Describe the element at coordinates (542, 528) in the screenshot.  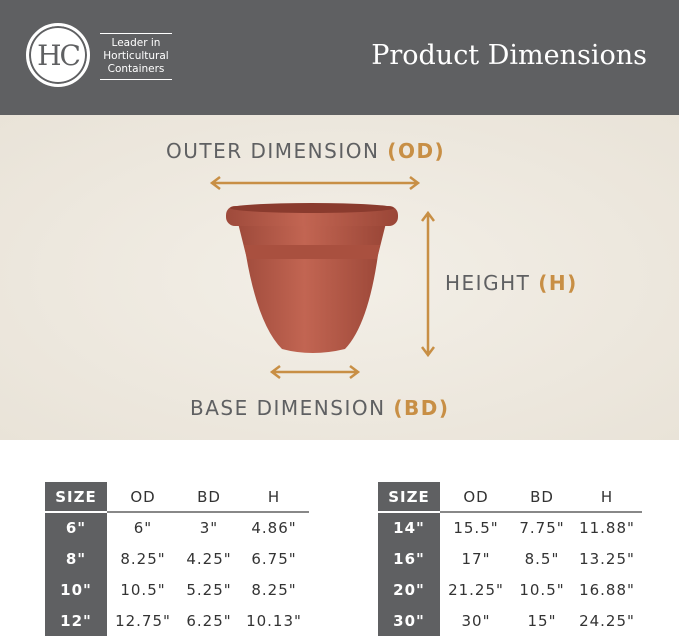
I see `table-cell: 7.75"` at that location.